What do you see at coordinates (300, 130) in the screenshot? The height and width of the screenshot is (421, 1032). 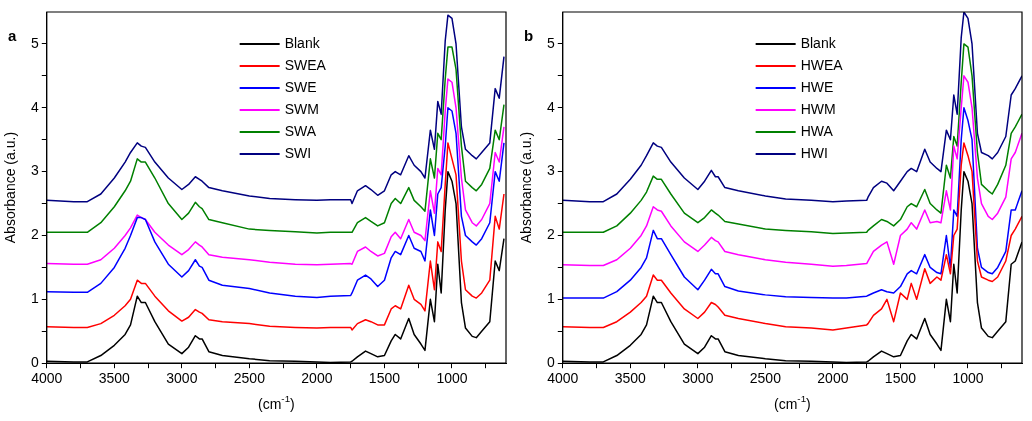 I see `legend-label: SWA` at bounding box center [300, 130].